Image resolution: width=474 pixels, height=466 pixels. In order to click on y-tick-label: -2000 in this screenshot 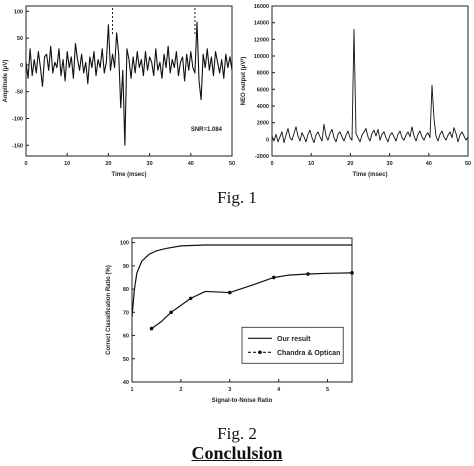, I will do `click(262, 157)`.